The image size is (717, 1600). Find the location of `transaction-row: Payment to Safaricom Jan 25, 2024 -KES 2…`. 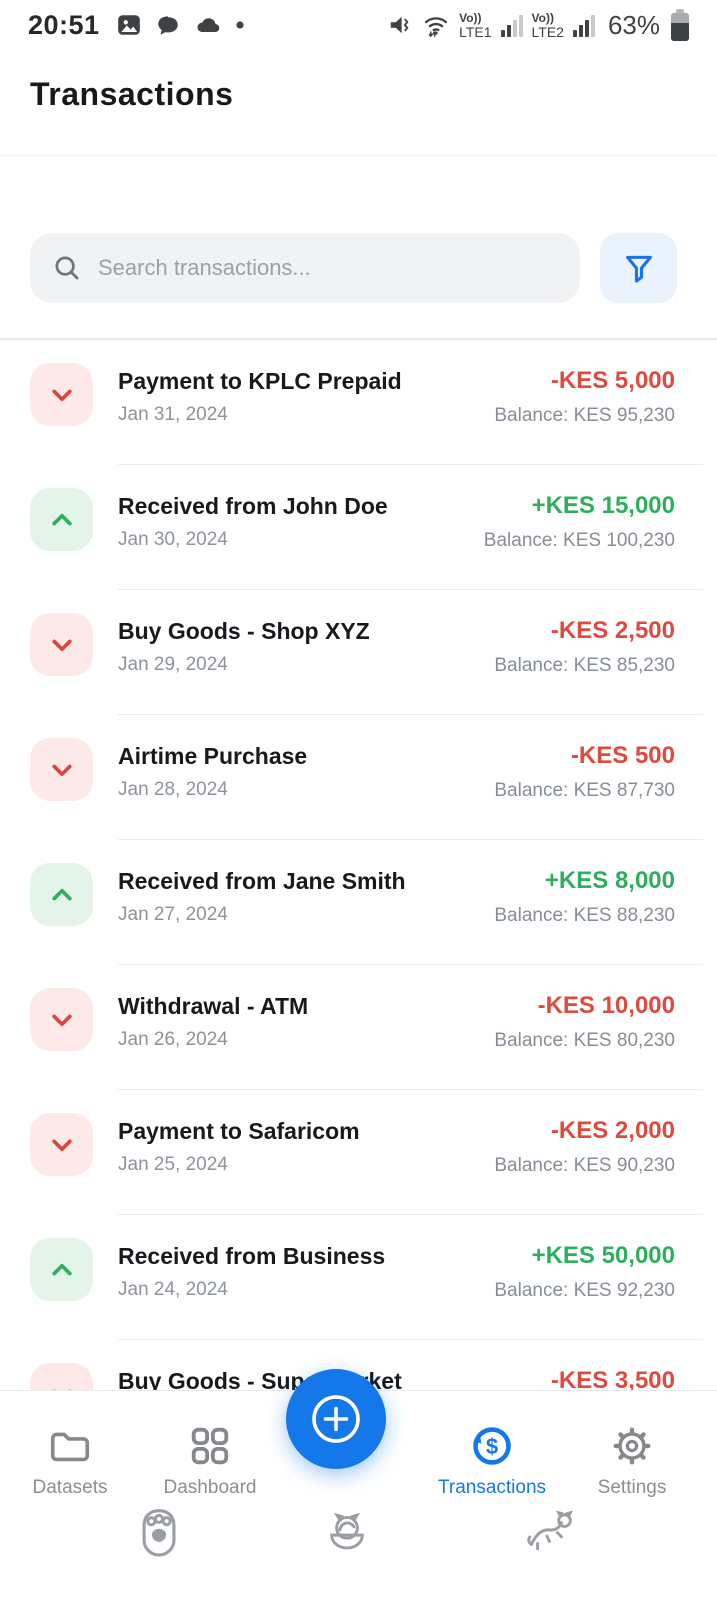

transaction-row: Payment to Safaricom Jan 25, 2024 -KES 2… is located at coordinates (358, 1152).